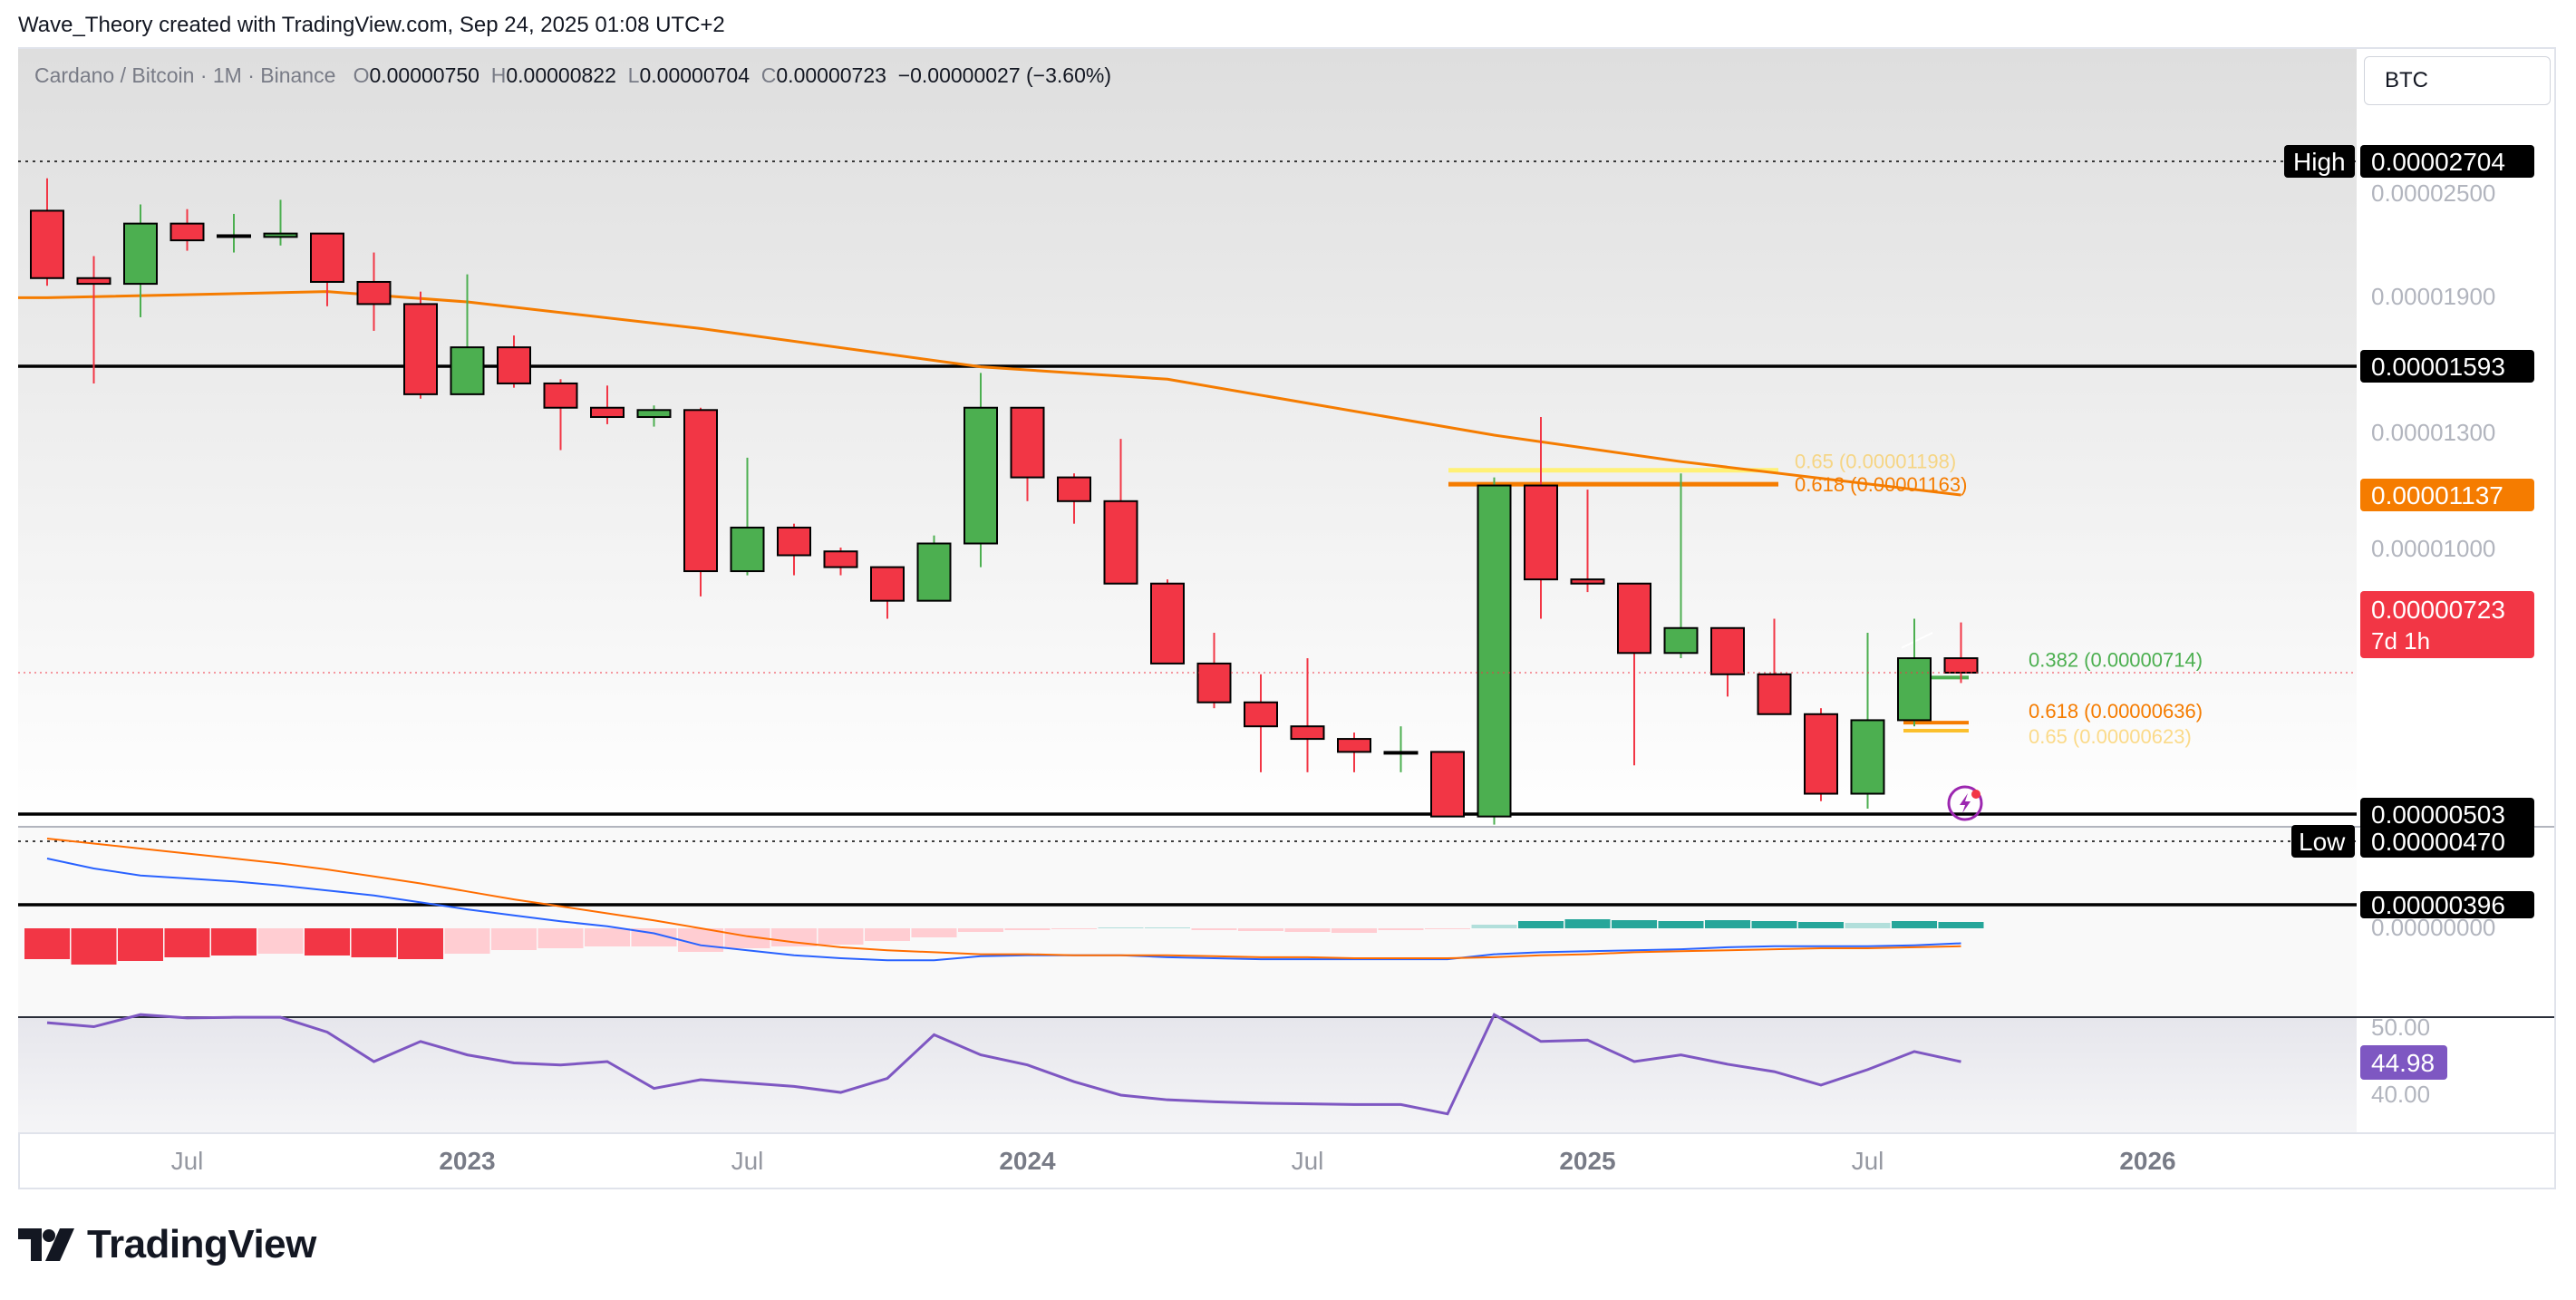 This screenshot has height=1300, width=2576. What do you see at coordinates (561, 75) in the screenshot?
I see `high-value: 0.00000822` at bounding box center [561, 75].